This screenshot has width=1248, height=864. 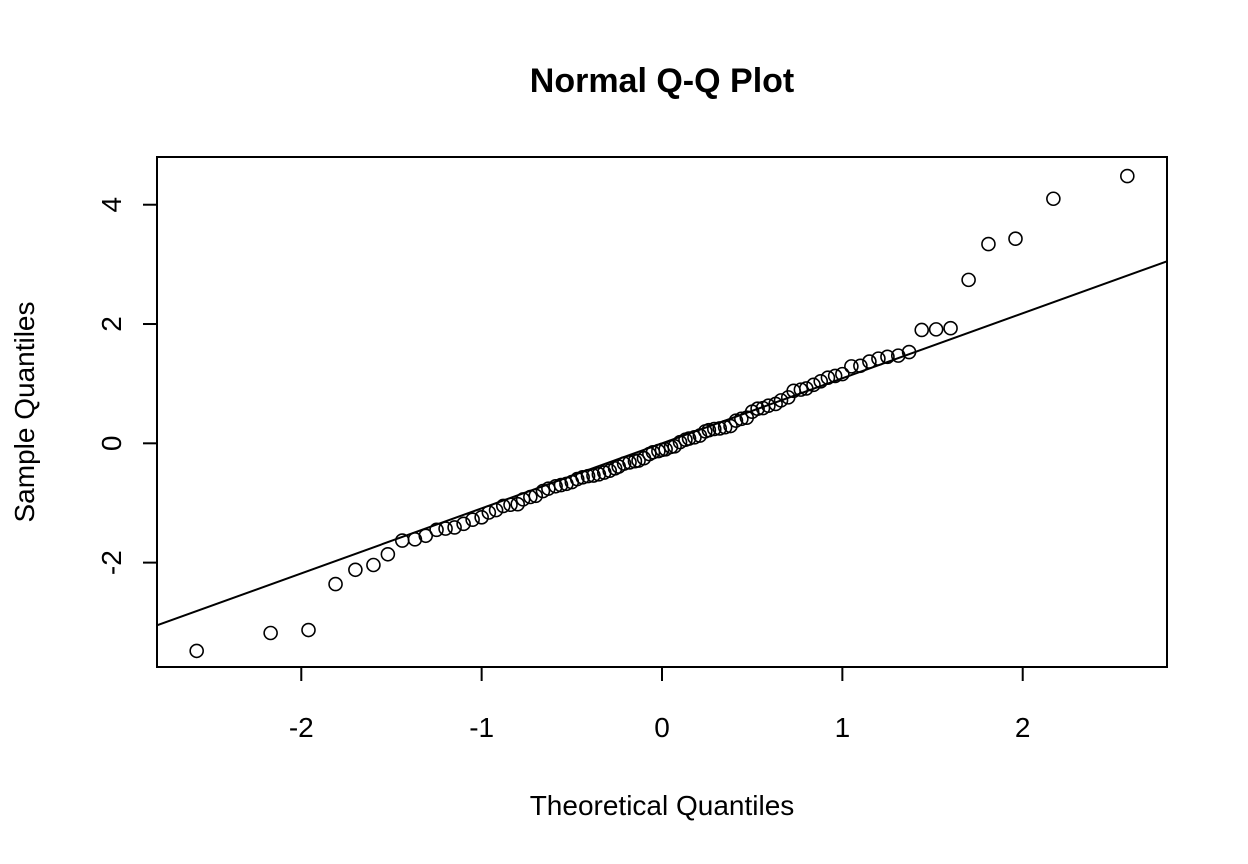 I want to click on y-tick-label: 2, so click(x=111, y=324).